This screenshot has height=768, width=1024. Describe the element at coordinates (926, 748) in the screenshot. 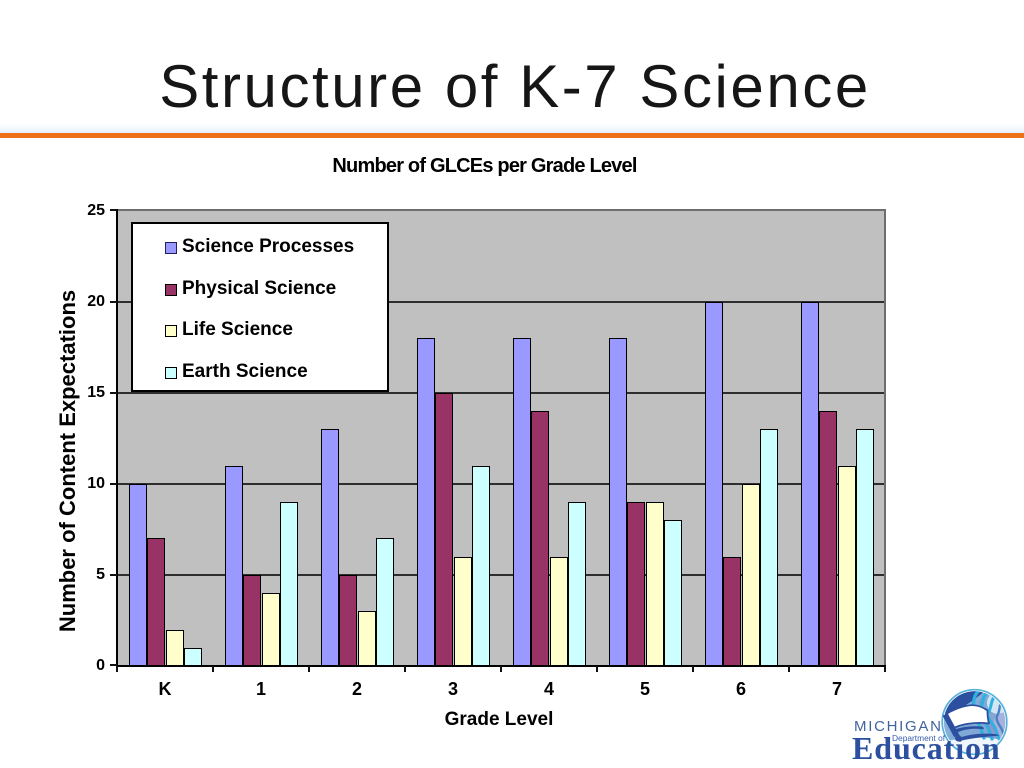

I see `svg-text: Education` at that location.